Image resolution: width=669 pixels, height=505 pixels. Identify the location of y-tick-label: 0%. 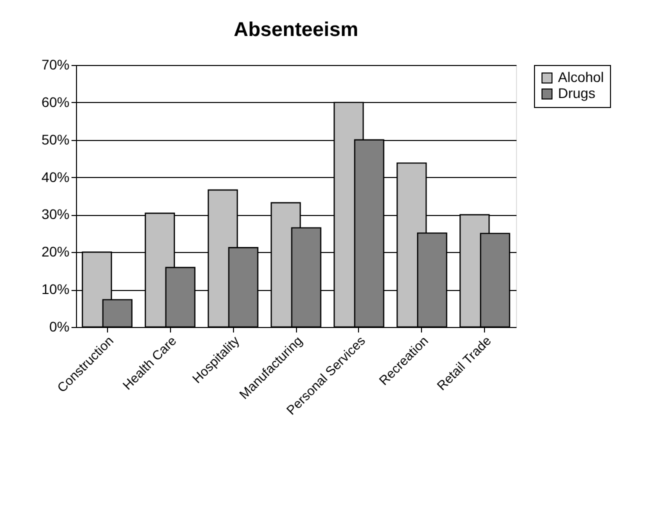
(59, 326).